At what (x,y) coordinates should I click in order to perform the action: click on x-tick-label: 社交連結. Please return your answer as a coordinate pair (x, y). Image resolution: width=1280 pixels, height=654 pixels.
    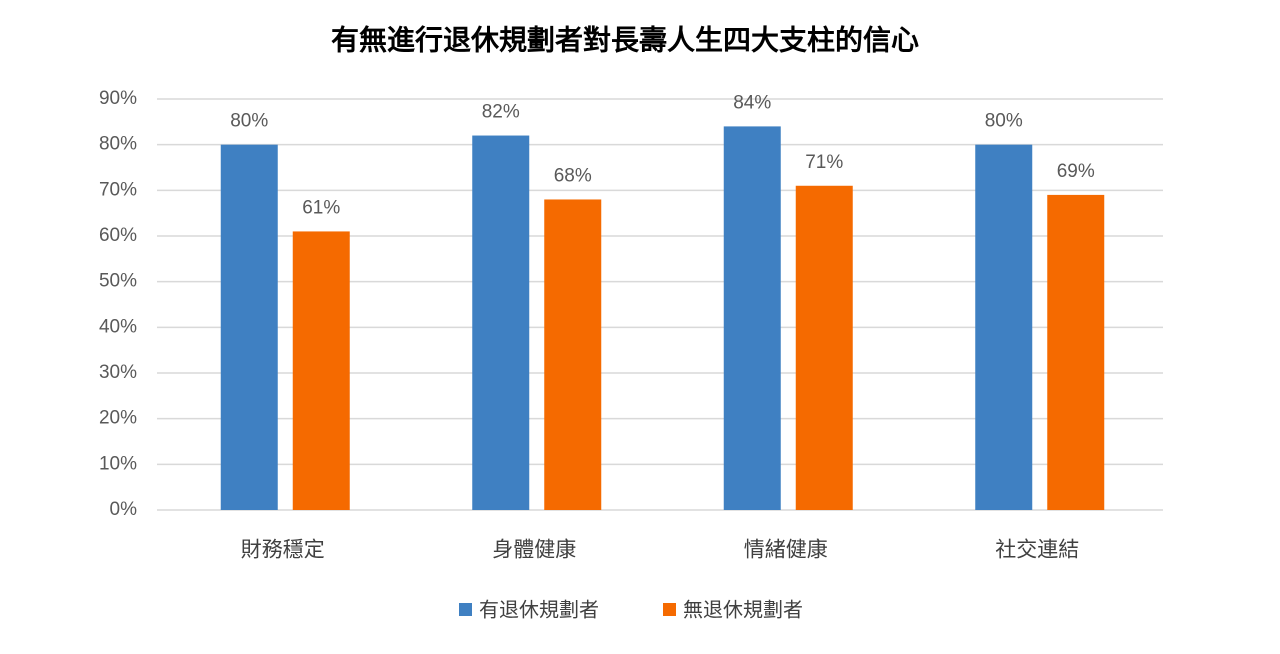
    Looking at the image, I should click on (1037, 550).